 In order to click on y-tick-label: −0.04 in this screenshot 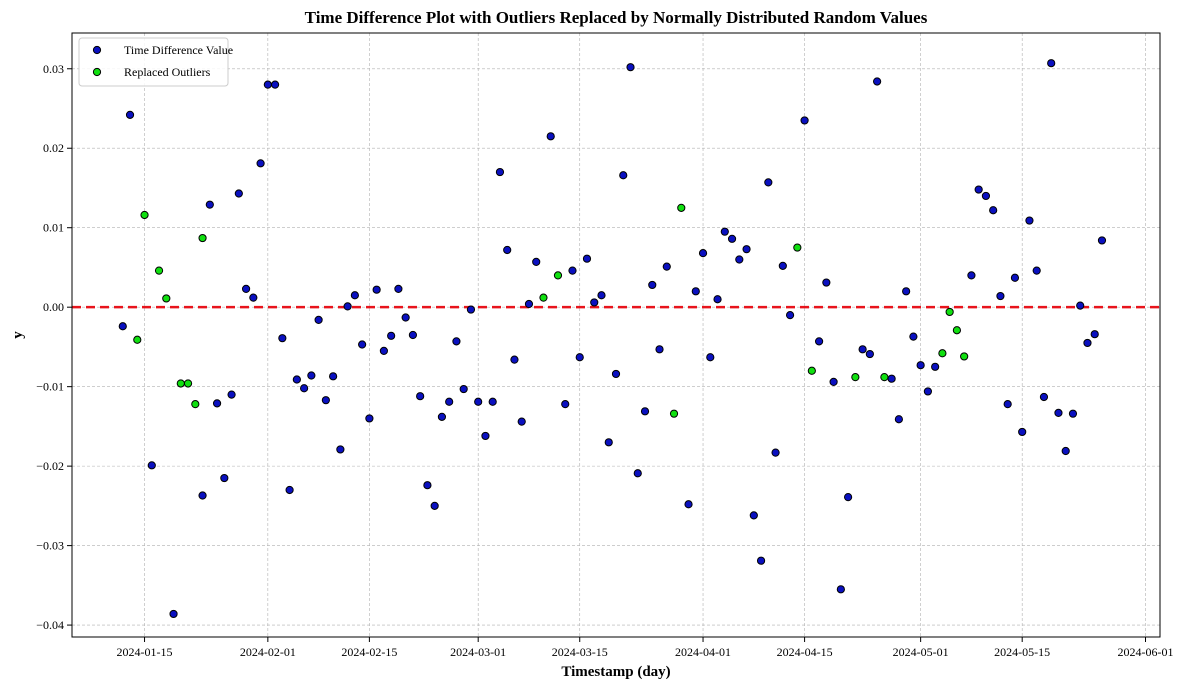, I will do `click(50, 625)`.